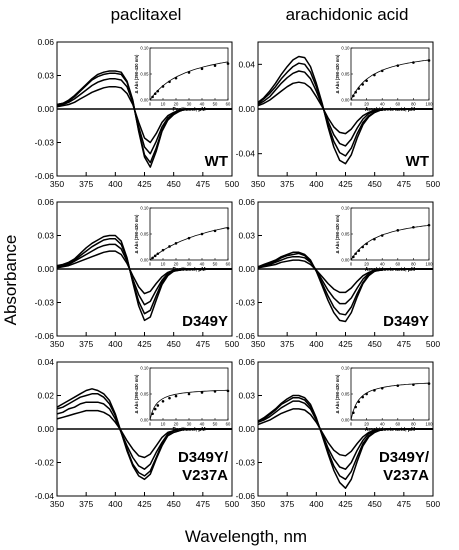 The width and height of the screenshot is (459, 550). What do you see at coordinates (246, 336) in the screenshot?
I see `y-tick-label: -0.06` at bounding box center [246, 336].